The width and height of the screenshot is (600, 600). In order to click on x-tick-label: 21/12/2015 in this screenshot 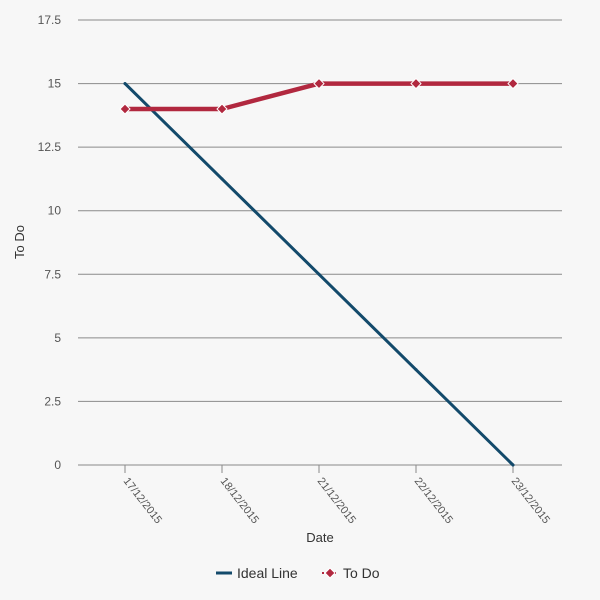, I will do `click(336, 500)`.